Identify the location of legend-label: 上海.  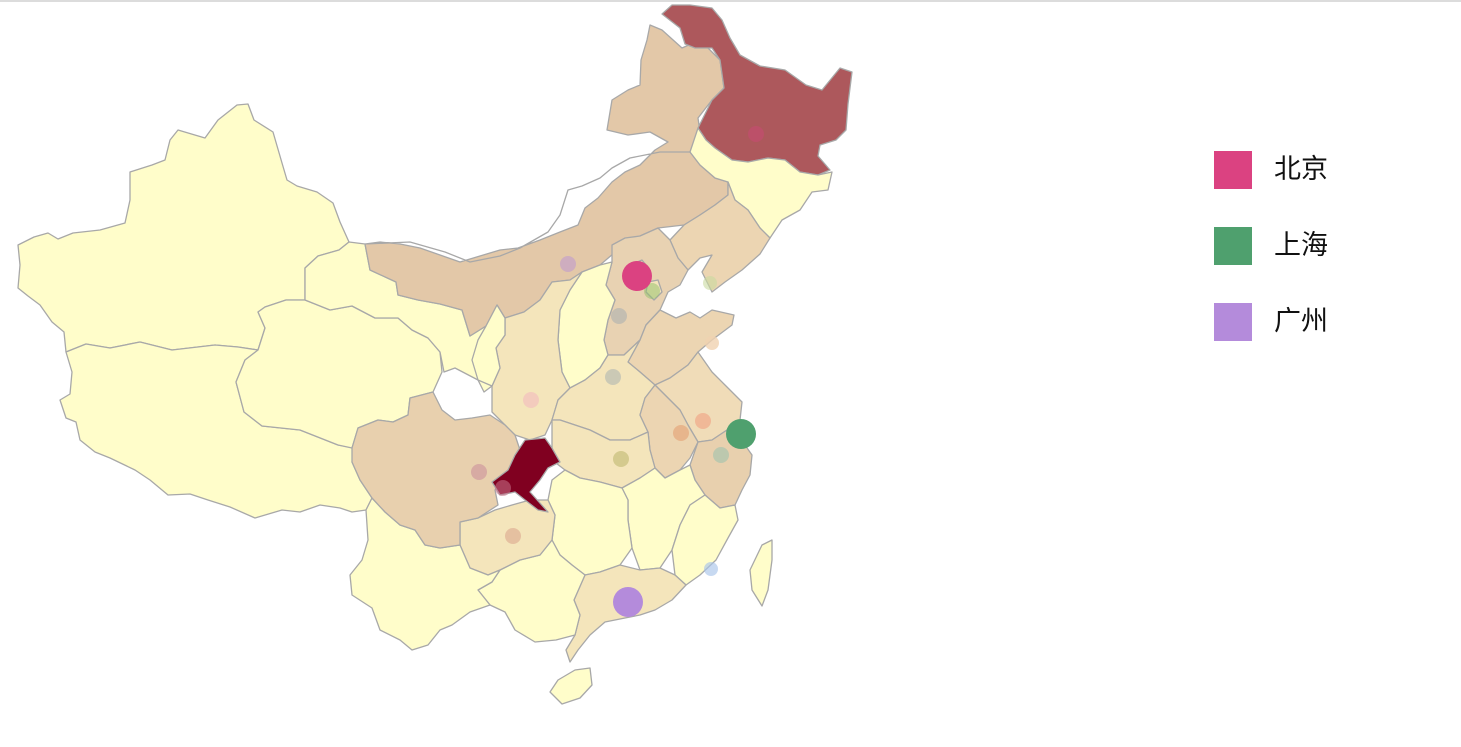
(1301, 245).